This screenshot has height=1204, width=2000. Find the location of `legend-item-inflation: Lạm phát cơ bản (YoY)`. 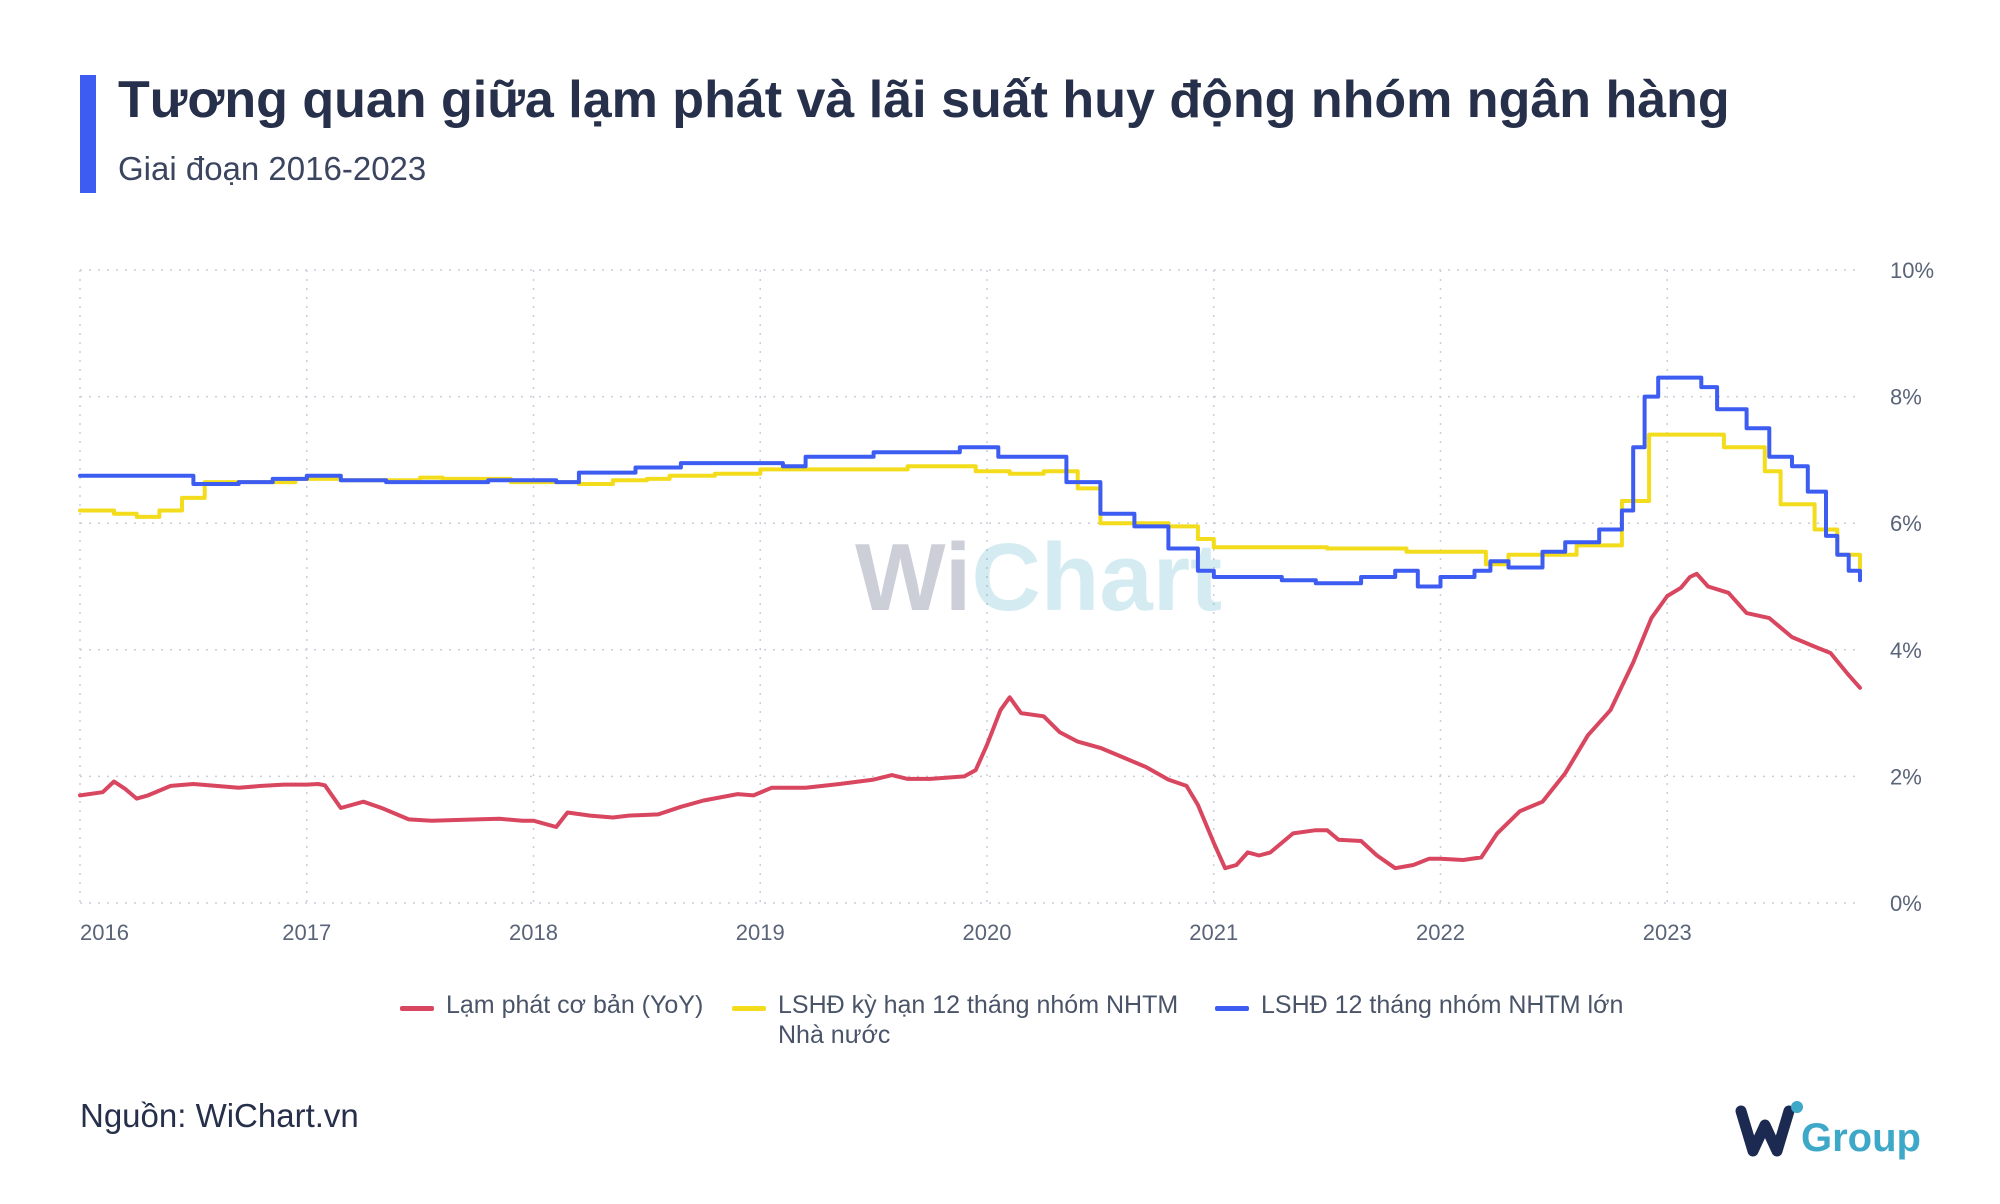

legend-item-inflation: Lạm phát cơ bản (YoY) is located at coordinates (551, 1005).